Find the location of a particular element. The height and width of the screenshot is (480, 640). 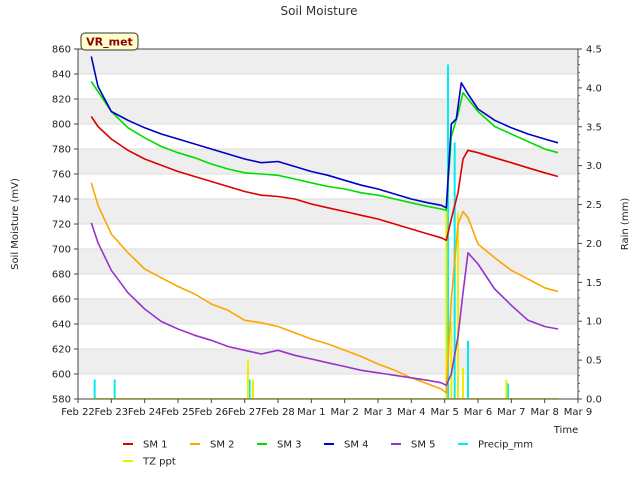

legend-label: TZ ppt is located at coordinates (159, 462).